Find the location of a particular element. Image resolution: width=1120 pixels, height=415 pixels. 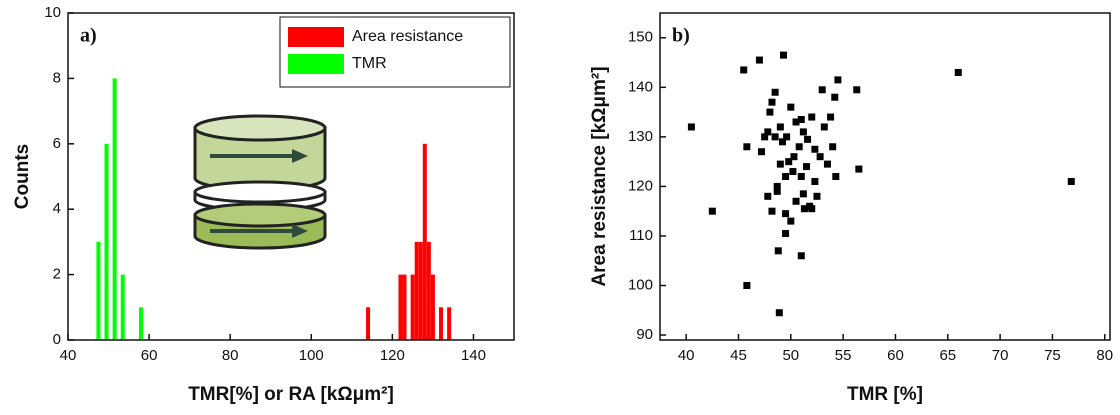

x-tick-label: 70 is located at coordinates (1000, 355).